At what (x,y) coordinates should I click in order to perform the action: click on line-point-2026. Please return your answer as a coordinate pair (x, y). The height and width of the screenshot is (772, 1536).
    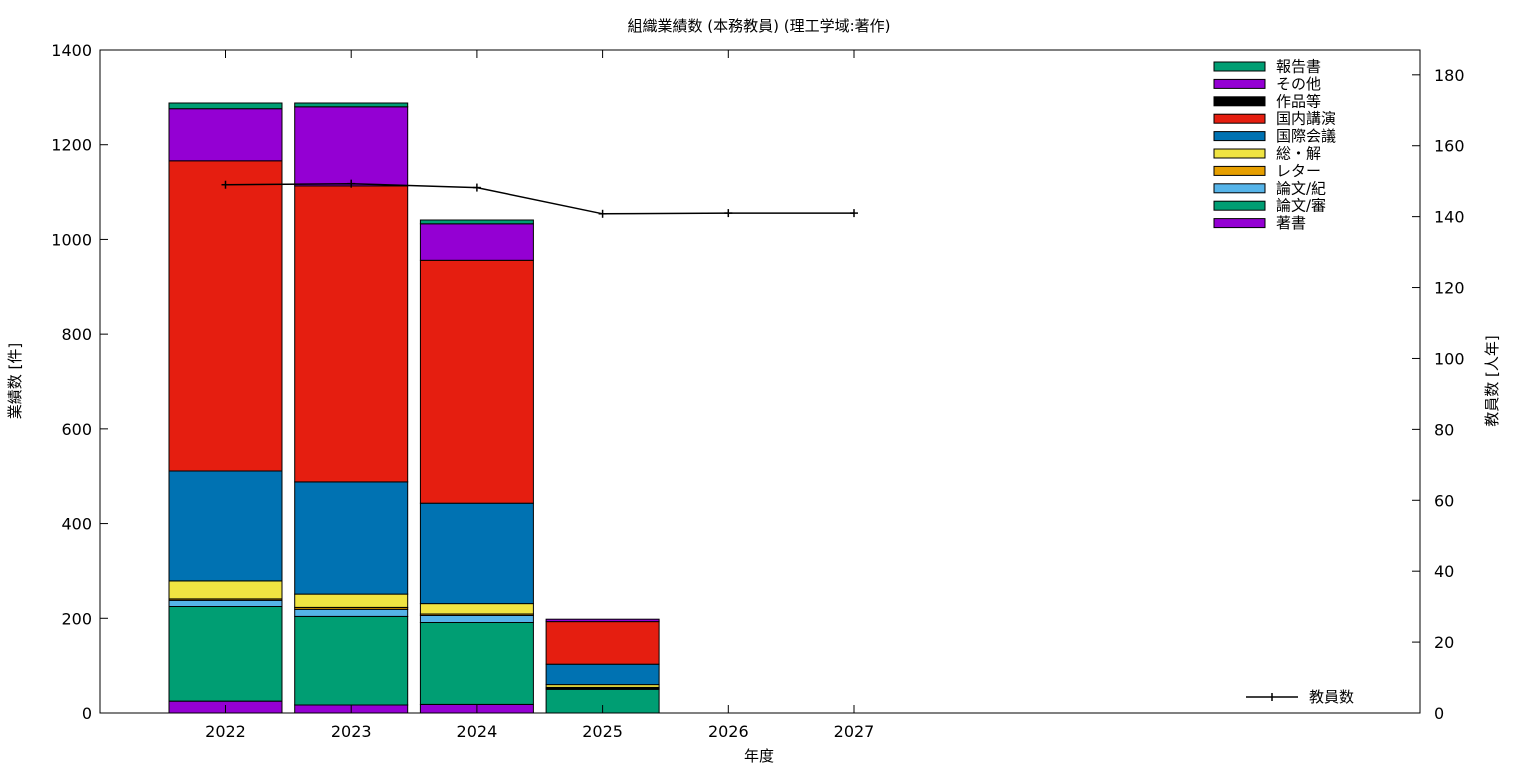
    Looking at the image, I should click on (728, 213).